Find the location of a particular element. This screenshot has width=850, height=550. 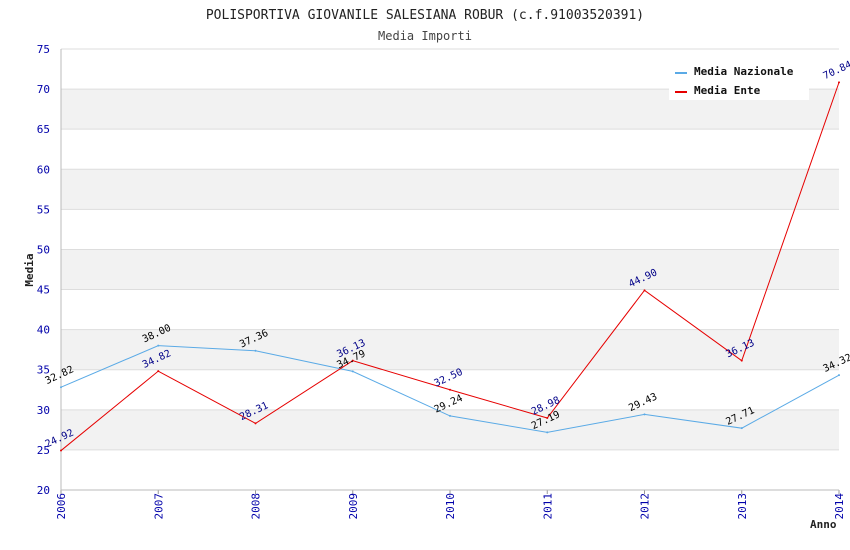

y-tick-label: 60 is located at coordinates (43, 169).